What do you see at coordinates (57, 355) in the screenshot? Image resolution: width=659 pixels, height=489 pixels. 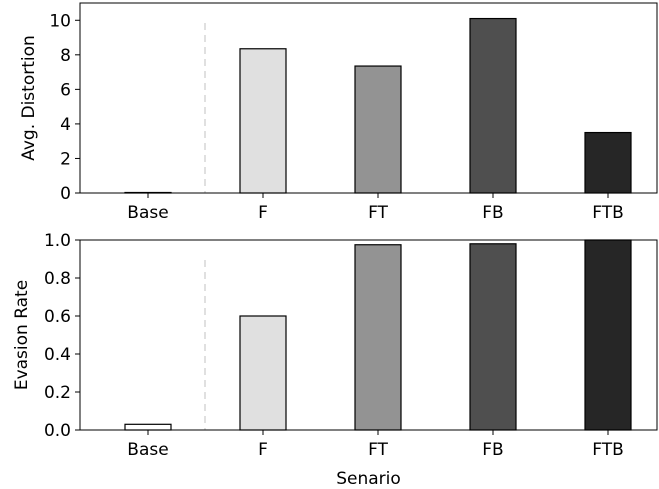 I see `evasion-y-tick-label: 0.4` at bounding box center [57, 355].